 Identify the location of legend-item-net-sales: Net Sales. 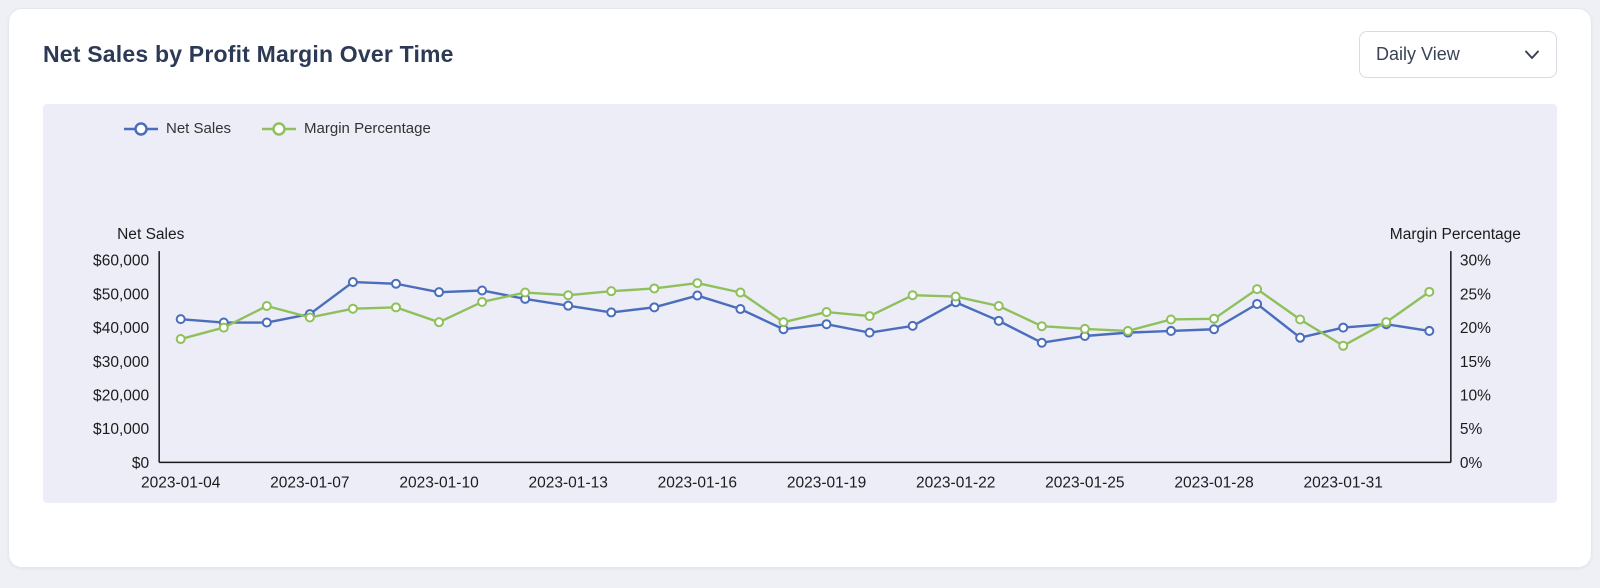
(177, 128).